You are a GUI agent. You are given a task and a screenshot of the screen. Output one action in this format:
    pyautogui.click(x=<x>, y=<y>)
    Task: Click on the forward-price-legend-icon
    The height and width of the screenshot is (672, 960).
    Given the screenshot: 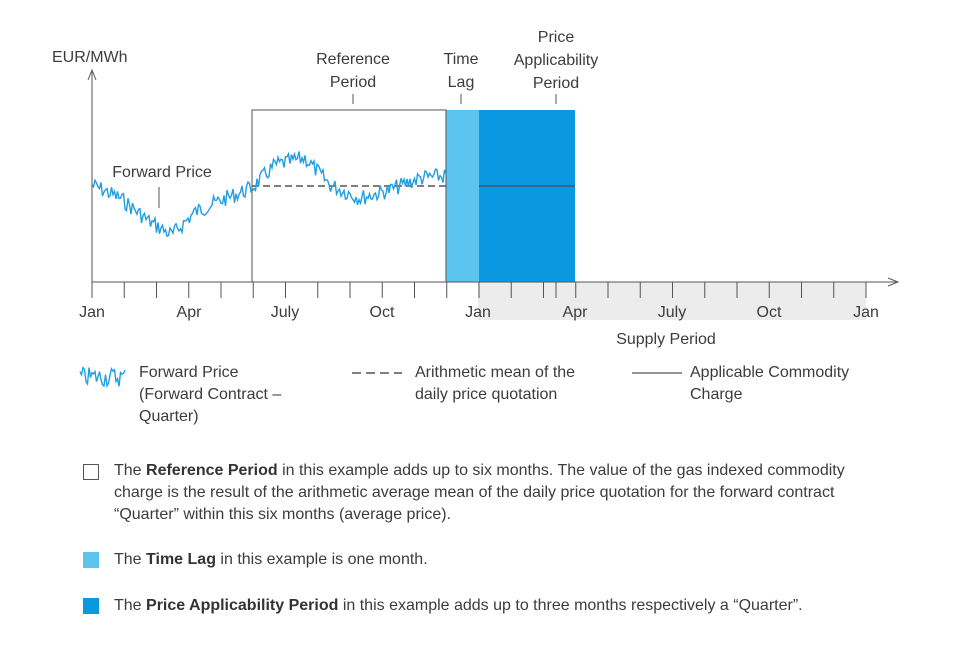 What is the action you would take?
    pyautogui.click(x=102, y=377)
    